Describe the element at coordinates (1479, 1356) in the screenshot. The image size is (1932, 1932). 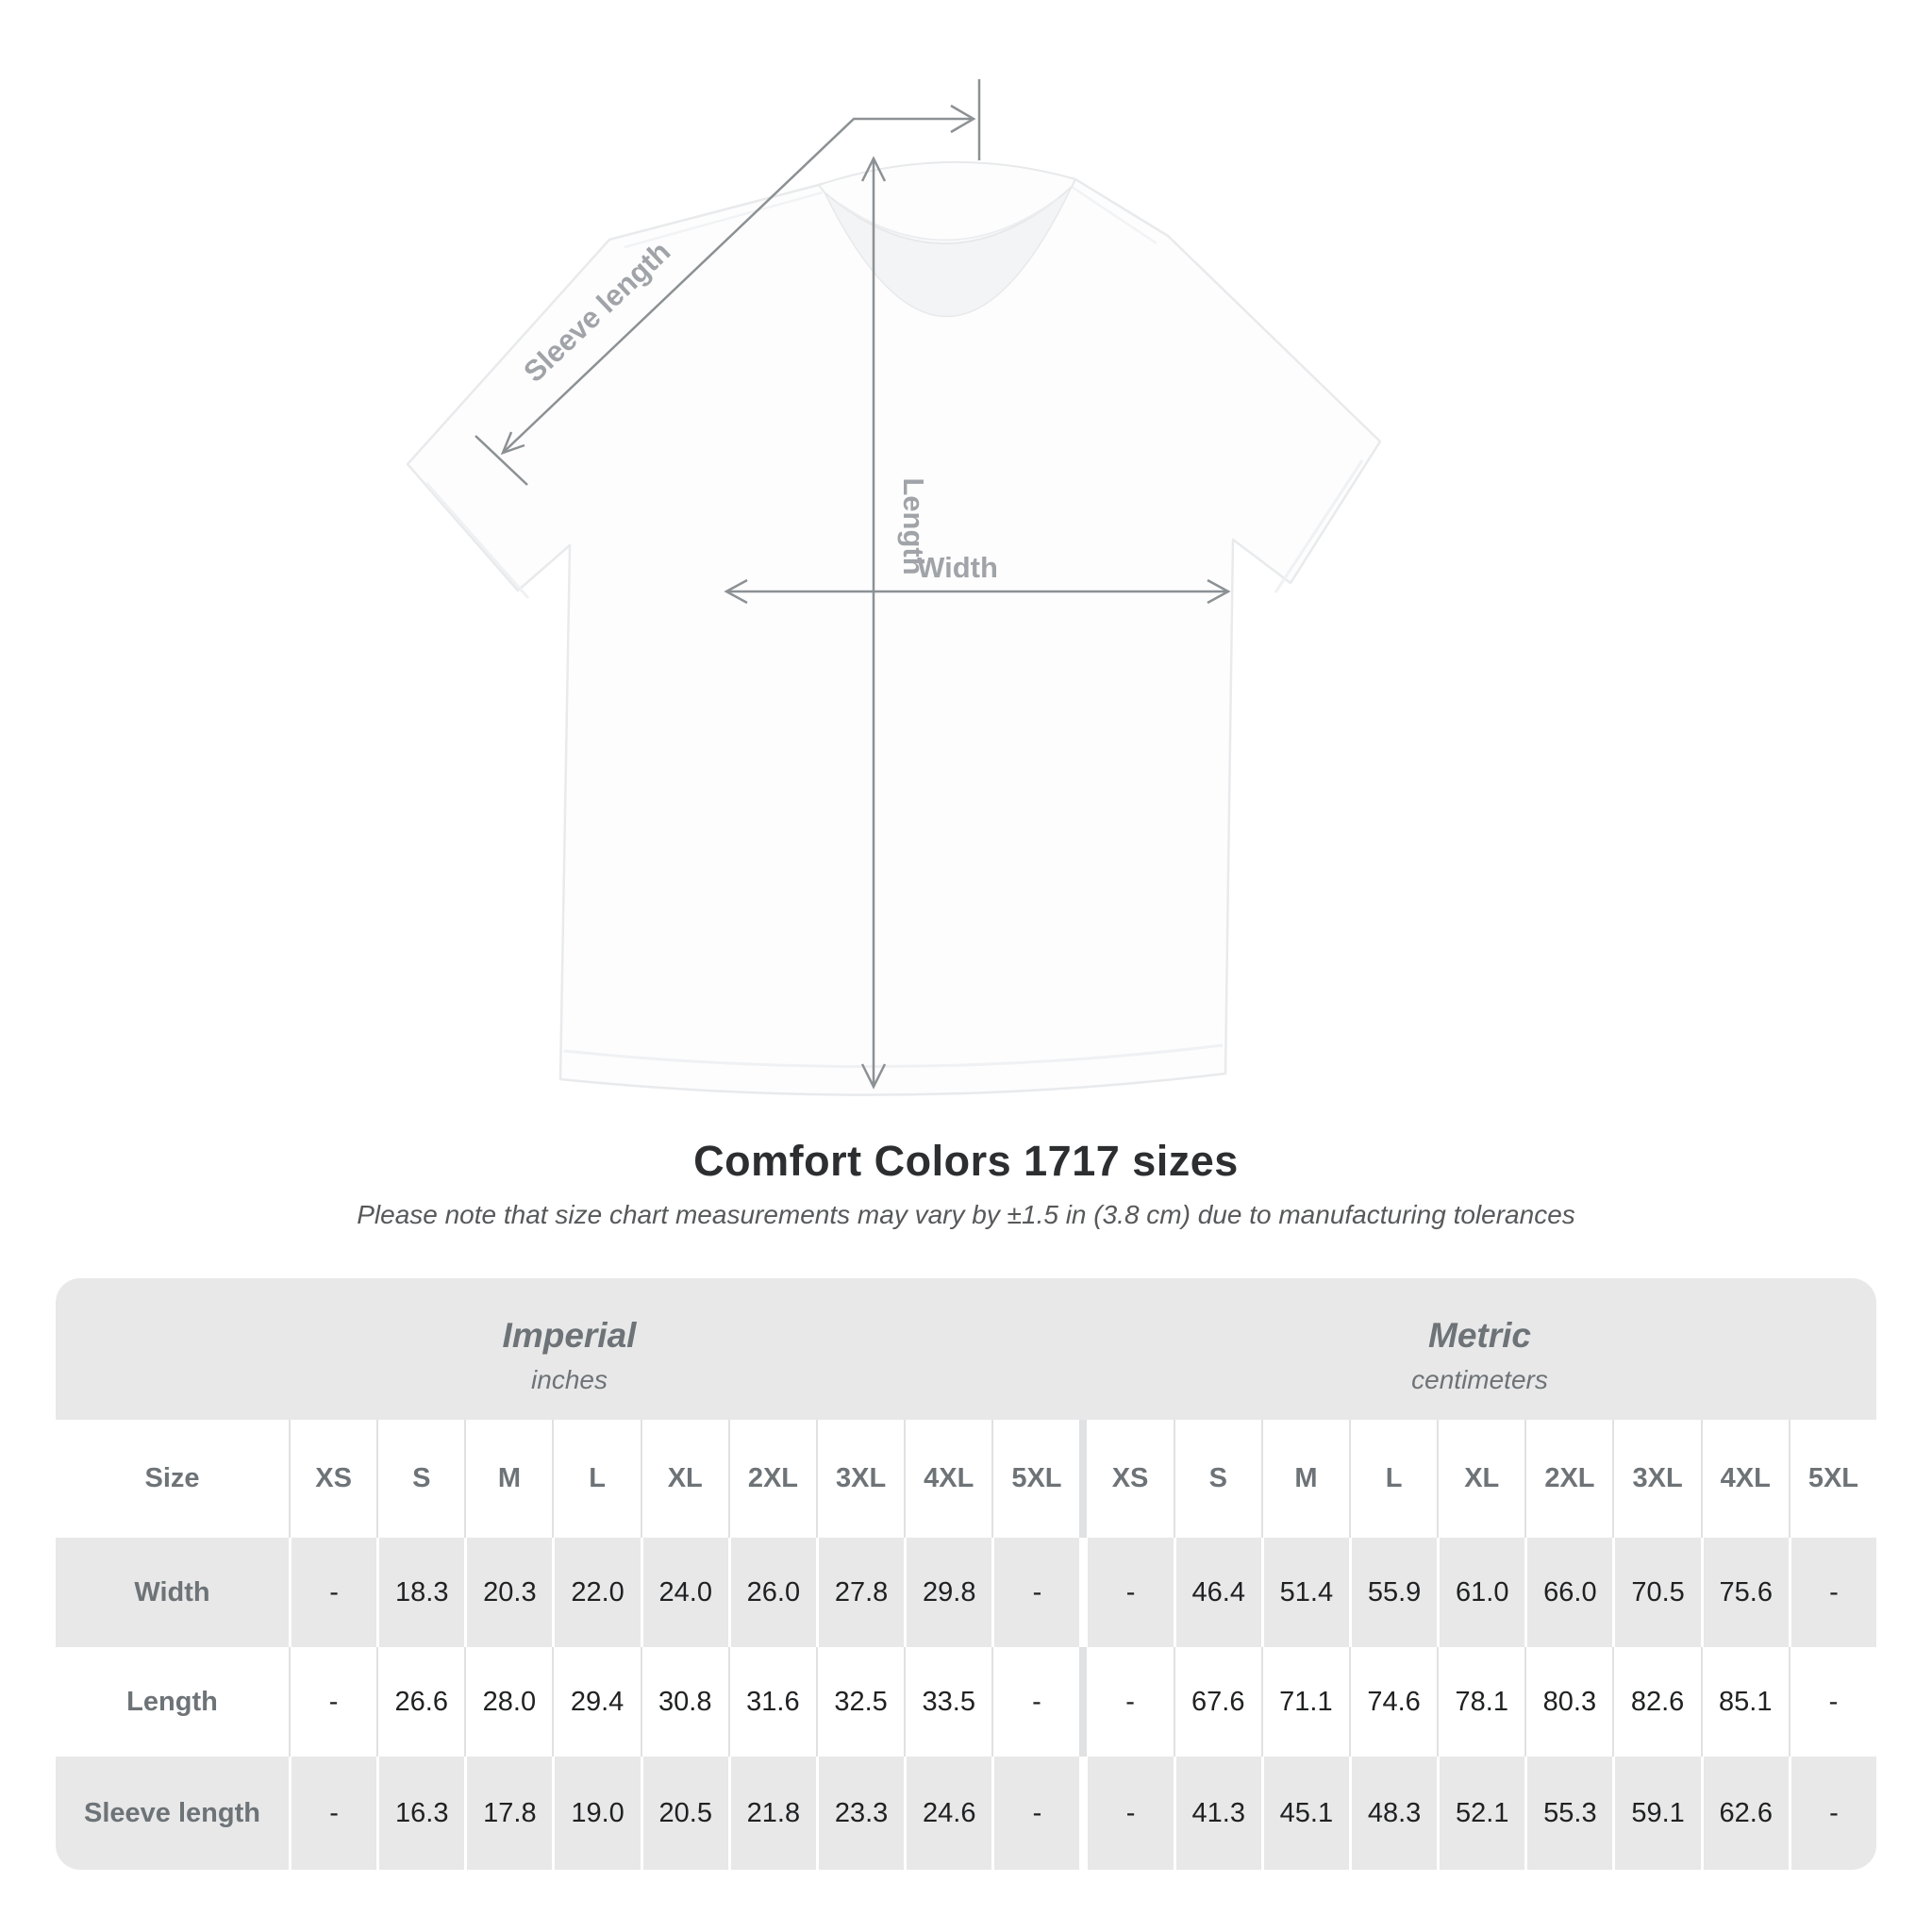
I see `metric-group-header: Metric centimeters` at that location.